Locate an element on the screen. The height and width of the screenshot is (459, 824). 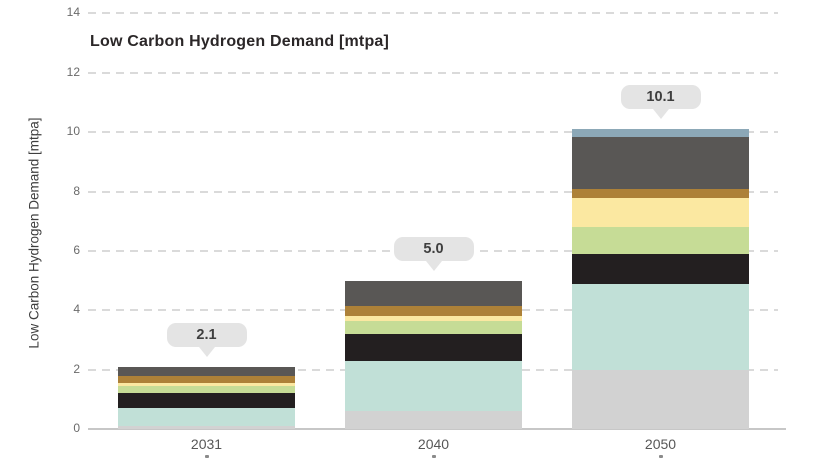
bar-2031 is located at coordinates (206, 397).